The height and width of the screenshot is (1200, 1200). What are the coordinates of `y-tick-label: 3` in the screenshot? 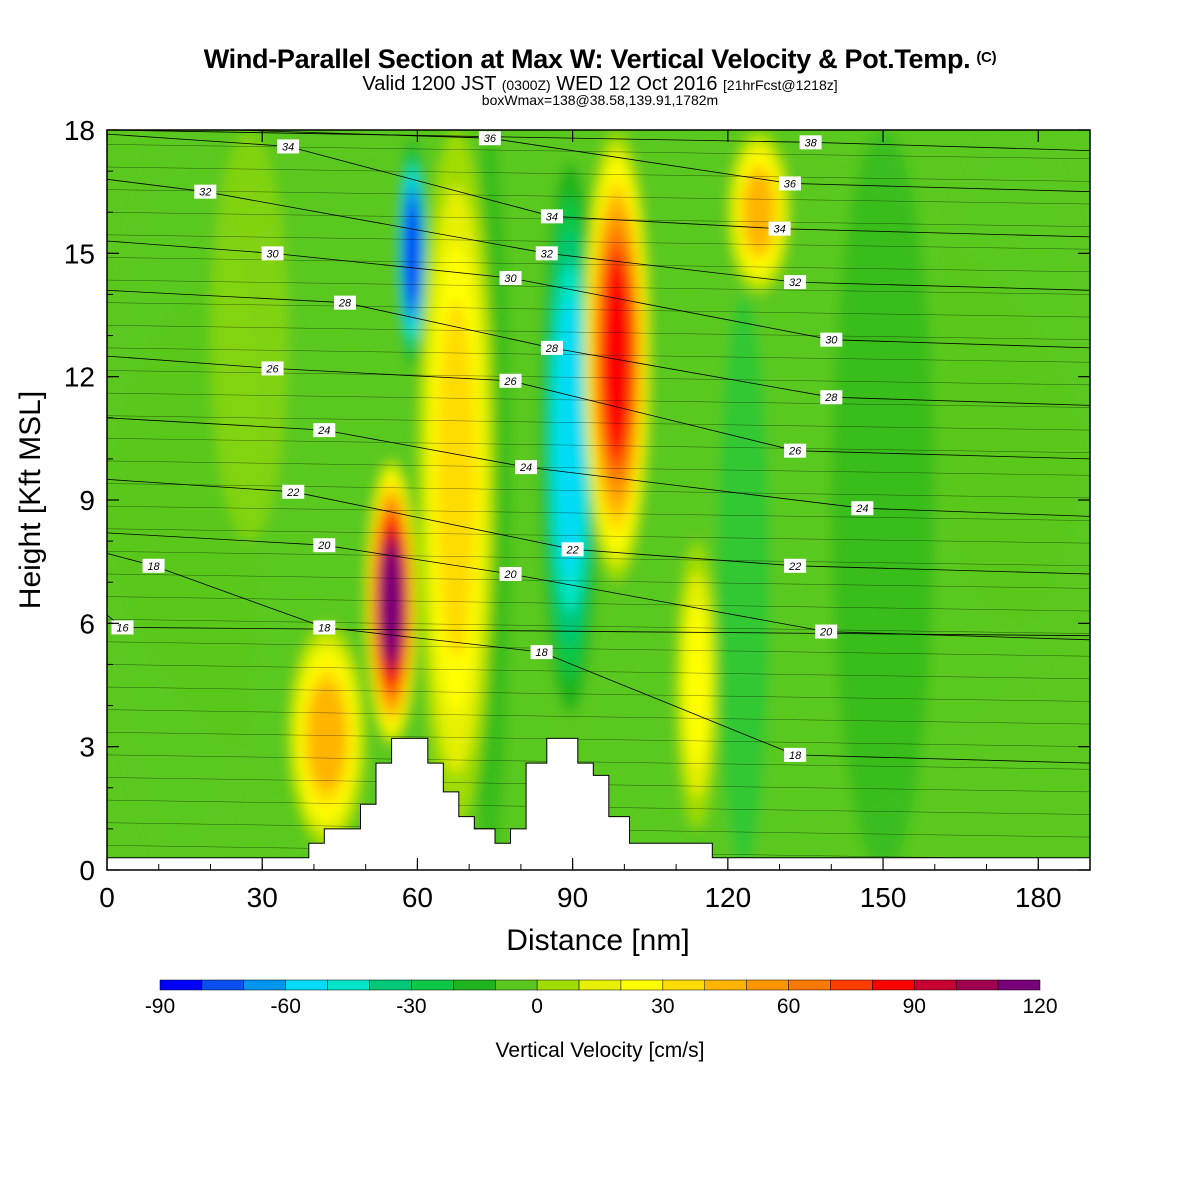 It's located at (87, 747).